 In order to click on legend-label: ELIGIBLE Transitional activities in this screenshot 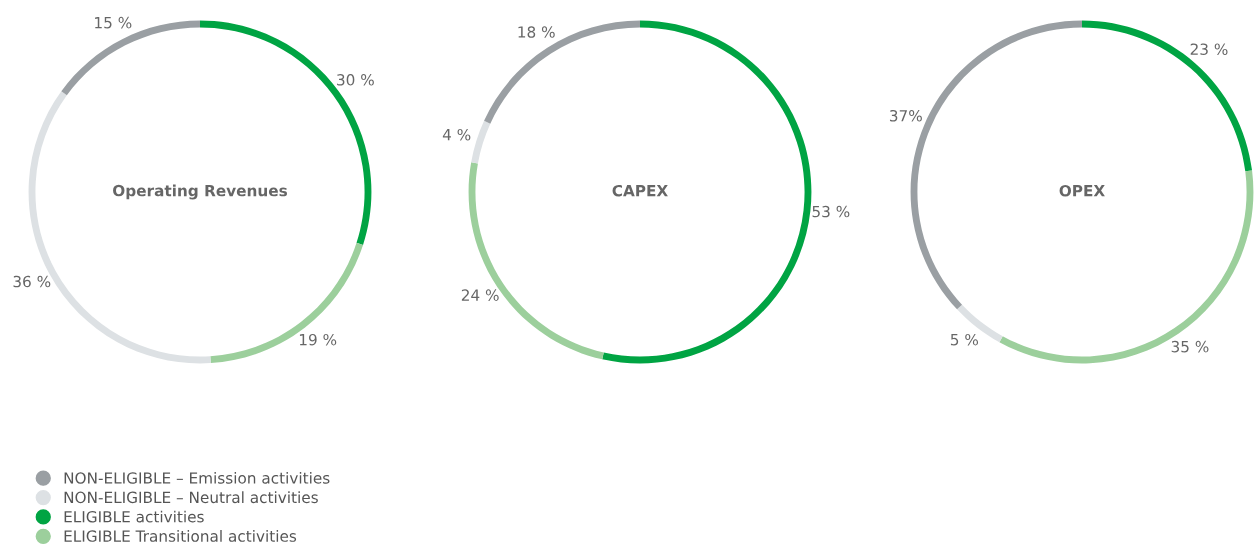, I will do `click(180, 536)`.